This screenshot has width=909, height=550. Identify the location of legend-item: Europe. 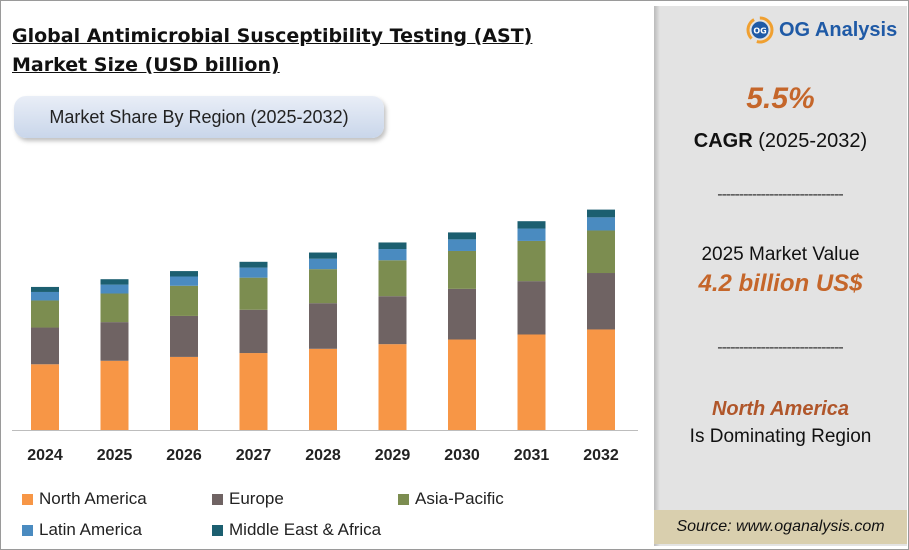
(248, 499).